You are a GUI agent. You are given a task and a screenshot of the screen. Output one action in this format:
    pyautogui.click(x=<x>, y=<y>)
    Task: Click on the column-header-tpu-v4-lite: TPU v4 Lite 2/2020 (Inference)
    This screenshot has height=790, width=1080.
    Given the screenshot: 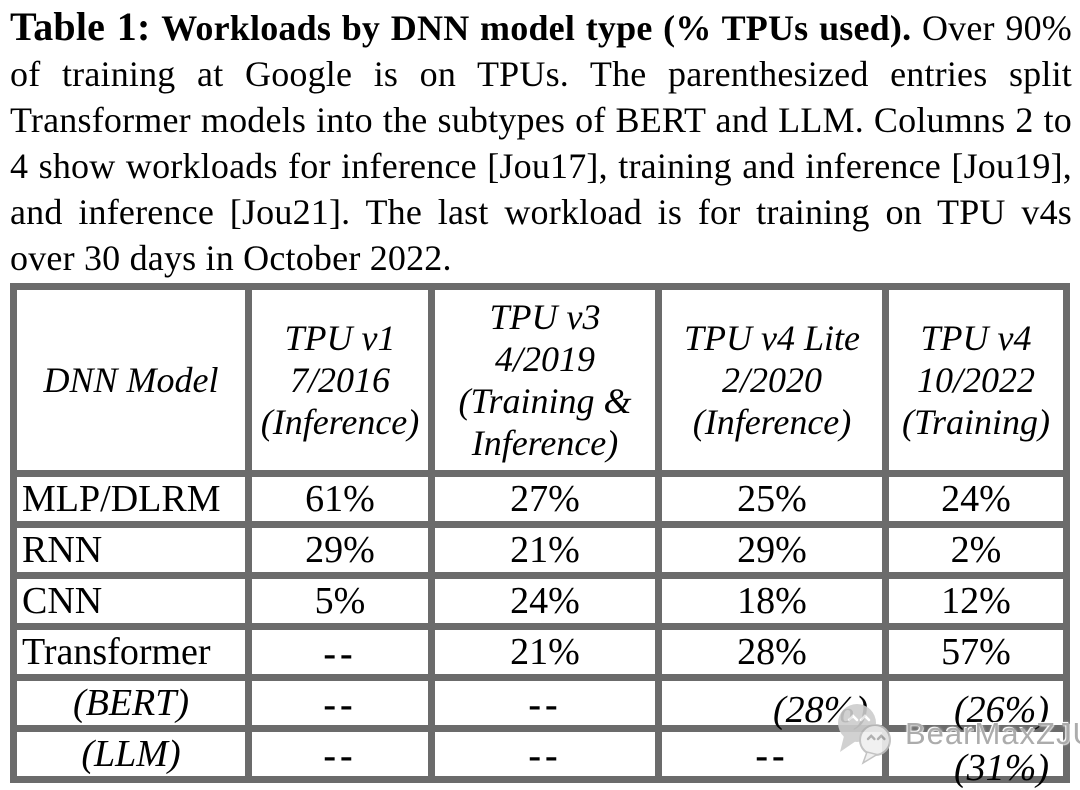 What is the action you would take?
    pyautogui.click(x=772, y=380)
    